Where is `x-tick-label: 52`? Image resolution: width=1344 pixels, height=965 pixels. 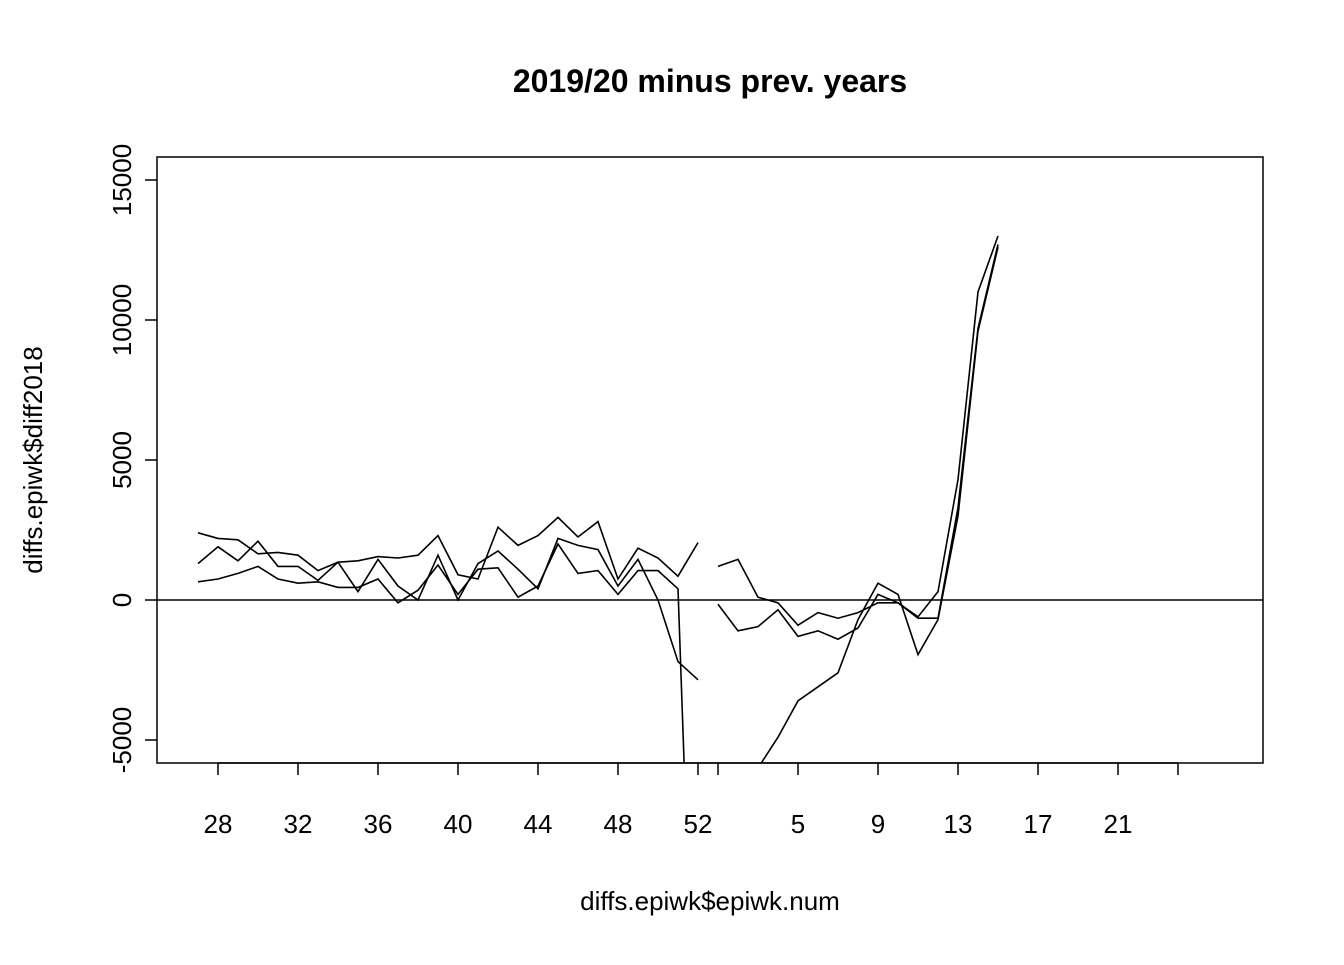 x-tick-label: 52 is located at coordinates (698, 824).